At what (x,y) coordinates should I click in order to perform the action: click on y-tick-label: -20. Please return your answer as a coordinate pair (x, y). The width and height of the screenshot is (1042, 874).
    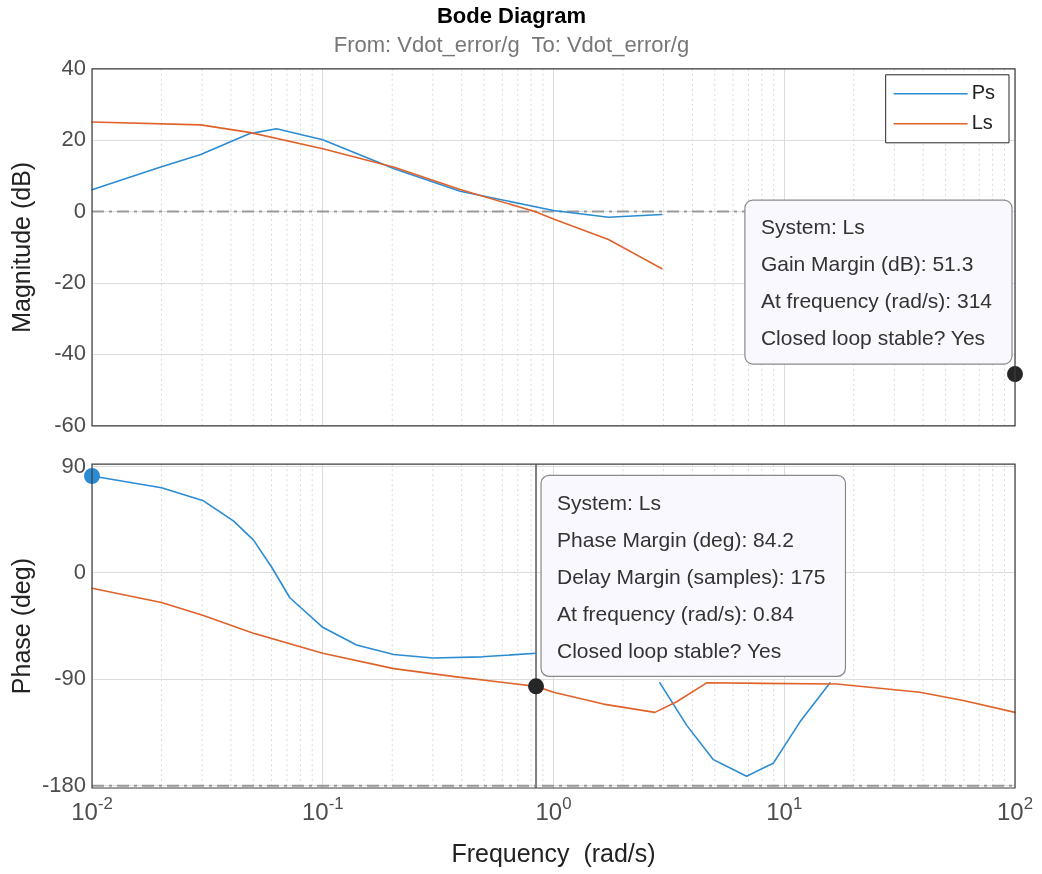
    Looking at the image, I should click on (70, 282).